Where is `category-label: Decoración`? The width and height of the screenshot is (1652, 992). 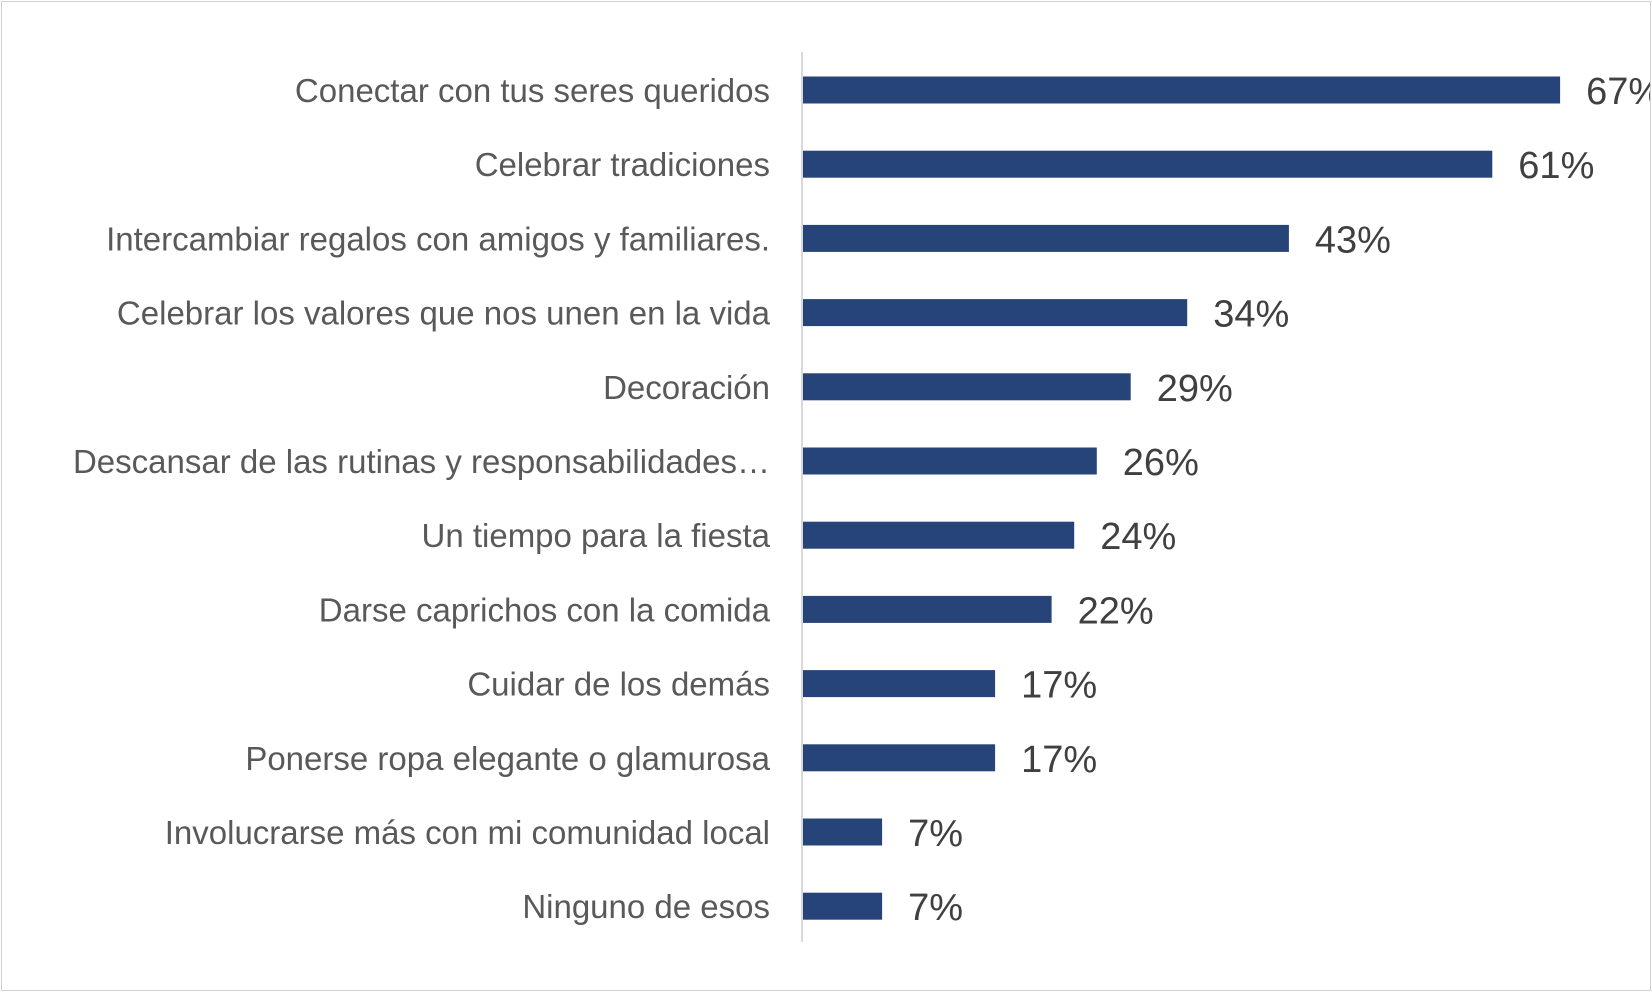
category-label: Decoración is located at coordinates (686, 387).